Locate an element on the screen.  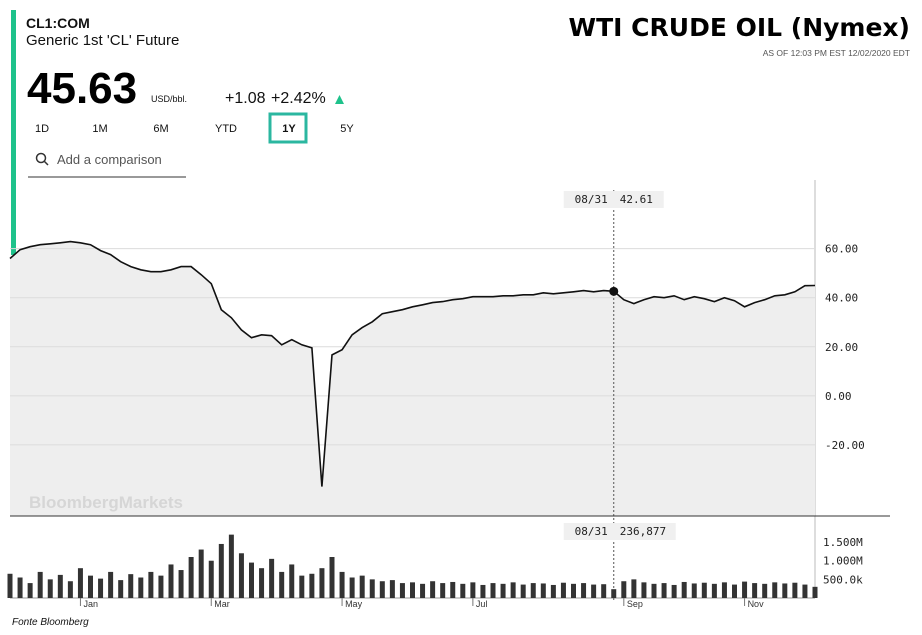
source: Fonte Bloomberg is located at coordinates (50, 622).